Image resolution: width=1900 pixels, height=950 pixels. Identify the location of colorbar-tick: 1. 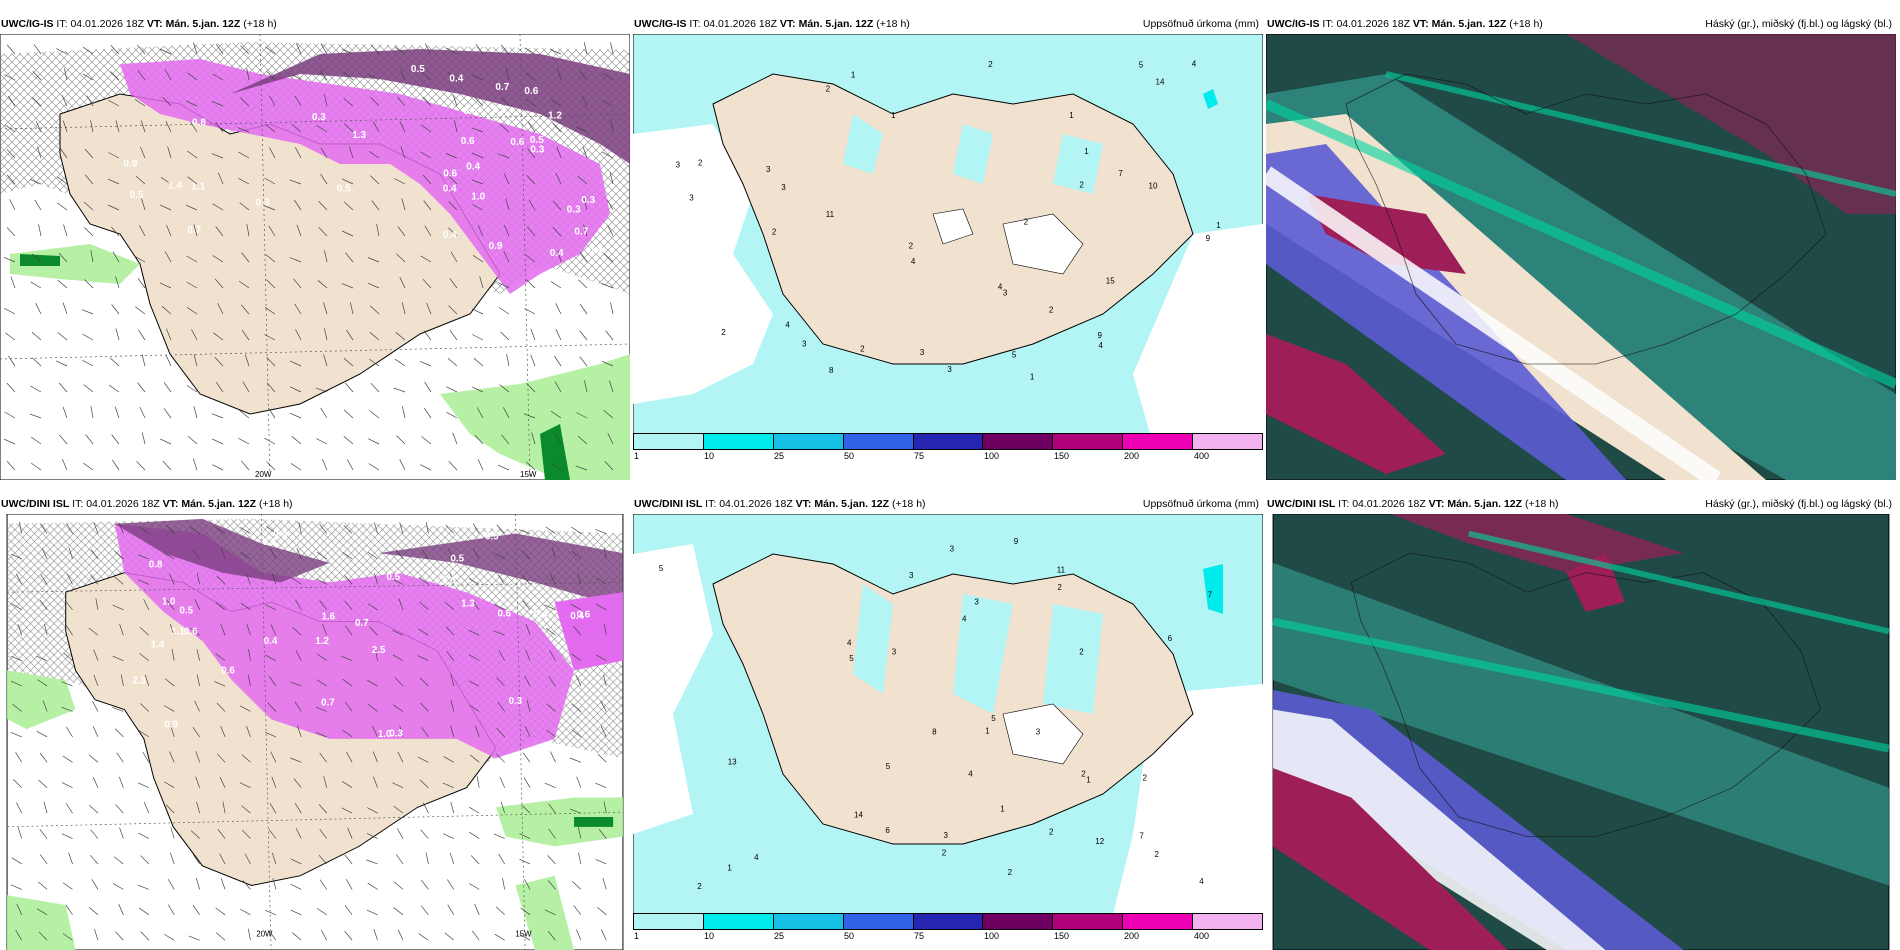
(637, 456).